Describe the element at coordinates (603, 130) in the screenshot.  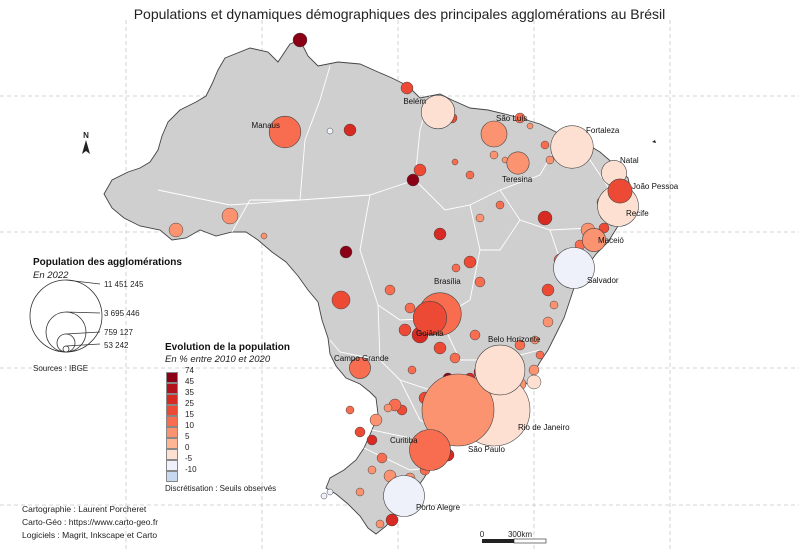
I see `city-label-fortaleza: Fortaleza` at that location.